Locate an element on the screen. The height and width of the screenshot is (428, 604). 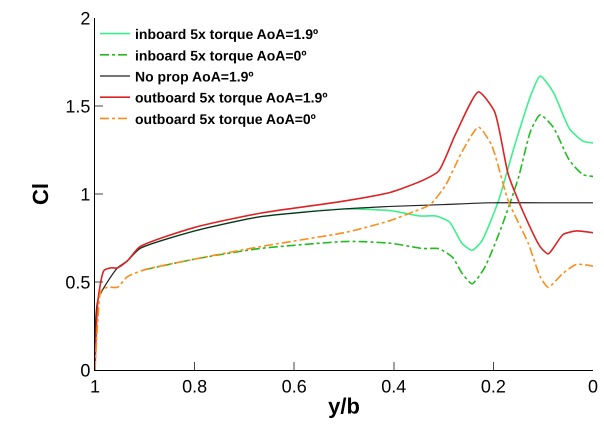
legend-label: No prop AoA=1.9º is located at coordinates (194, 76).